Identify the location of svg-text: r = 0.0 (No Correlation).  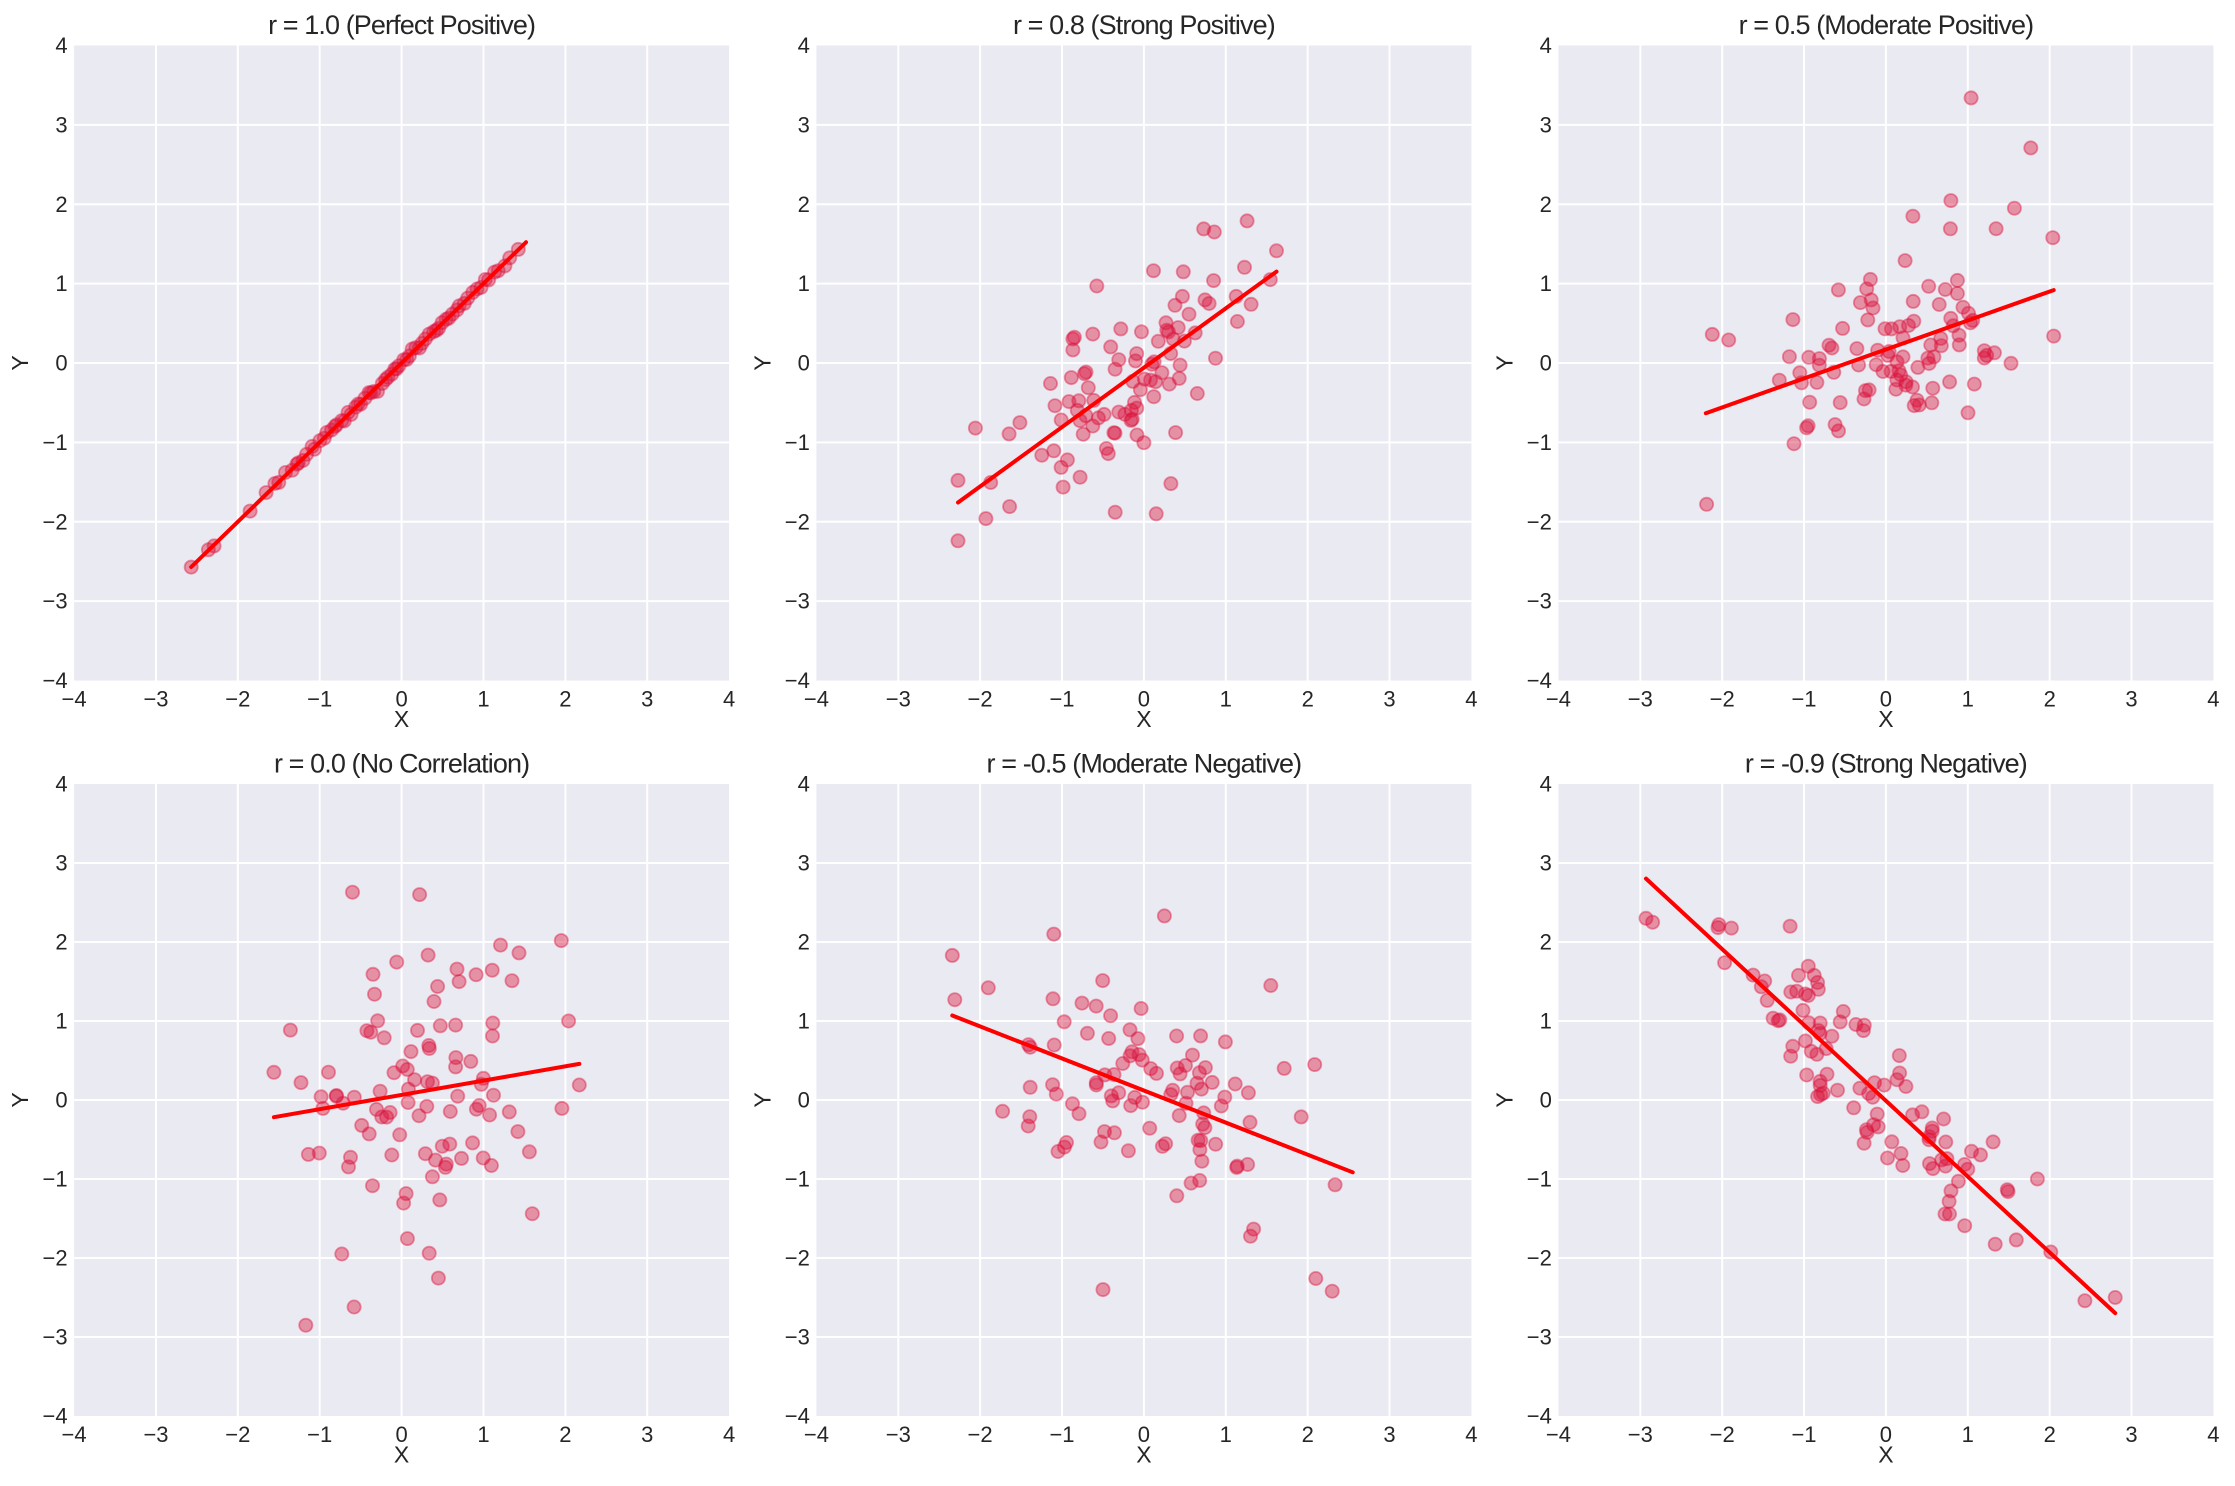
(401, 764).